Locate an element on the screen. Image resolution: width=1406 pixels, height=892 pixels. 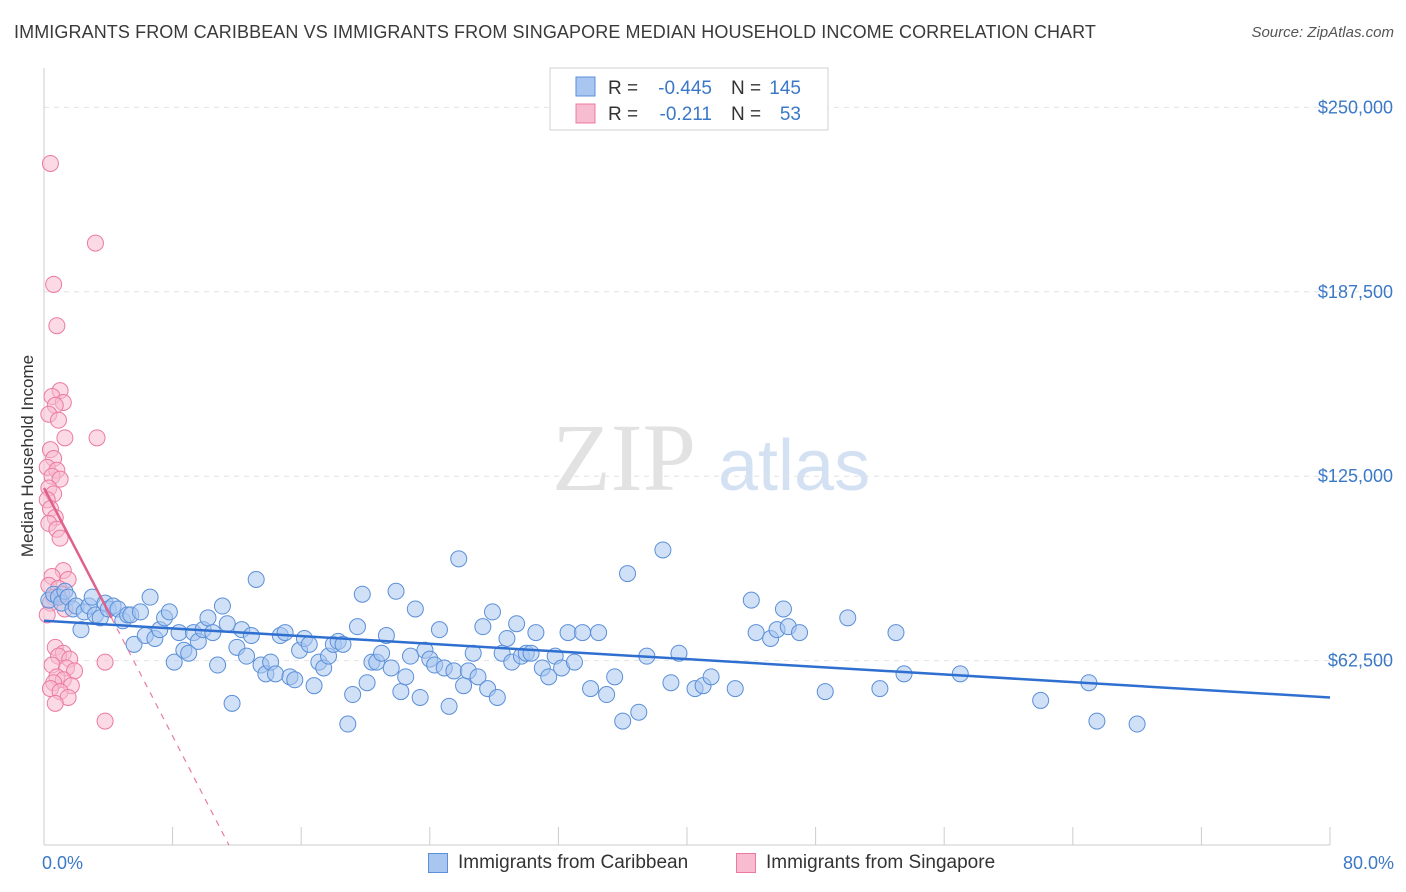
legend-box is located at coordinates (689, 99).